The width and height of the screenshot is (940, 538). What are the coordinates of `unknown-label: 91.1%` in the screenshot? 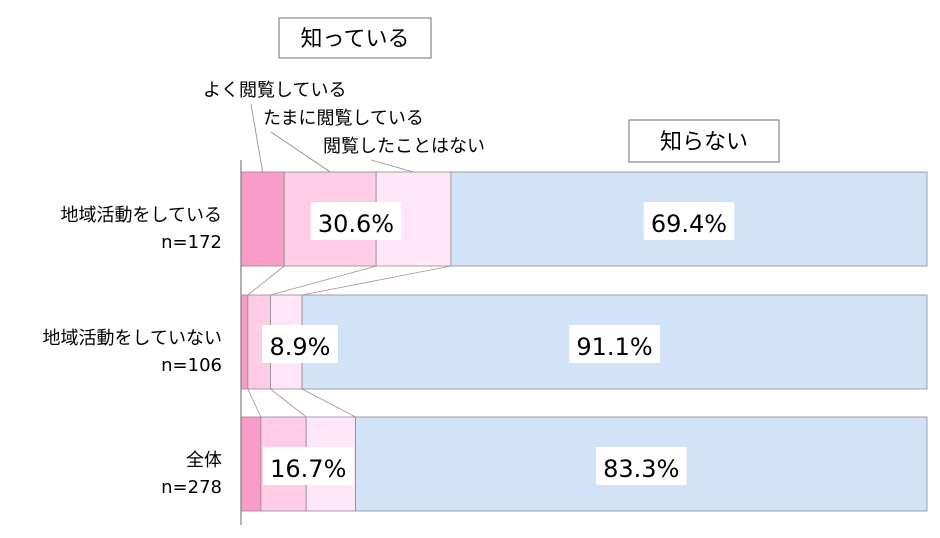 It's located at (614, 347).